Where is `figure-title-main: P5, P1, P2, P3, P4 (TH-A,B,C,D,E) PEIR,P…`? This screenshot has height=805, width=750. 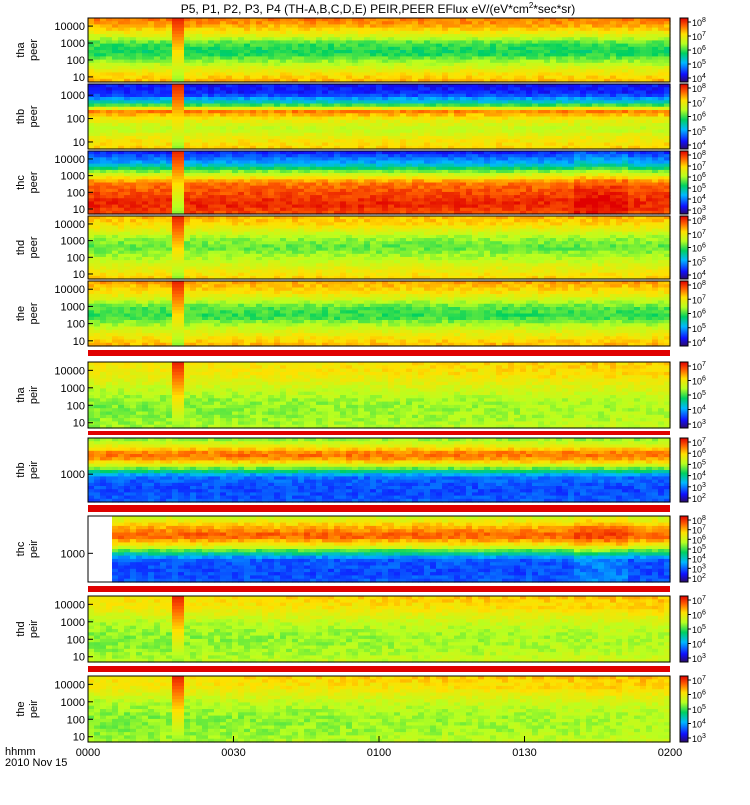
figure-title-main: P5, P1, P2, P3, P4 (TH-A,B,C,D,E) PEIR,P… is located at coordinates (355, 9).